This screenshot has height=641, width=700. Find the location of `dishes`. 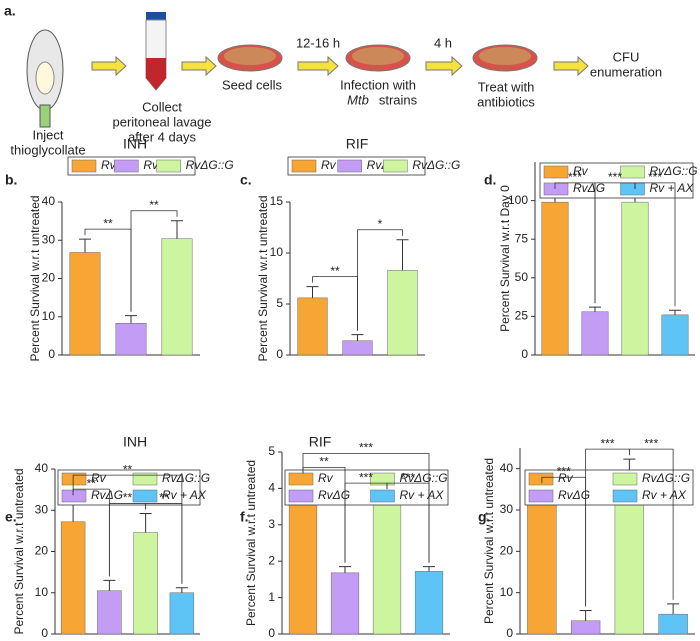

dishes is located at coordinates (377, 58).